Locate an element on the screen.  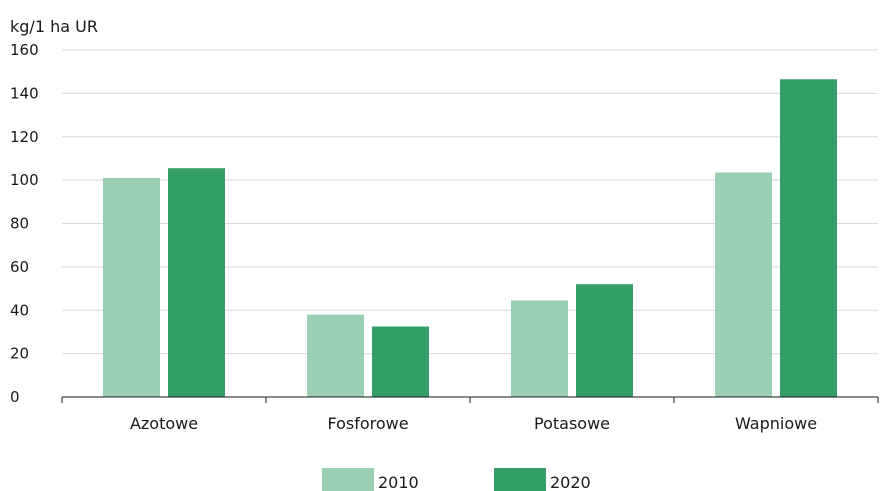
y-tick-label: 60 is located at coordinates (19, 267).